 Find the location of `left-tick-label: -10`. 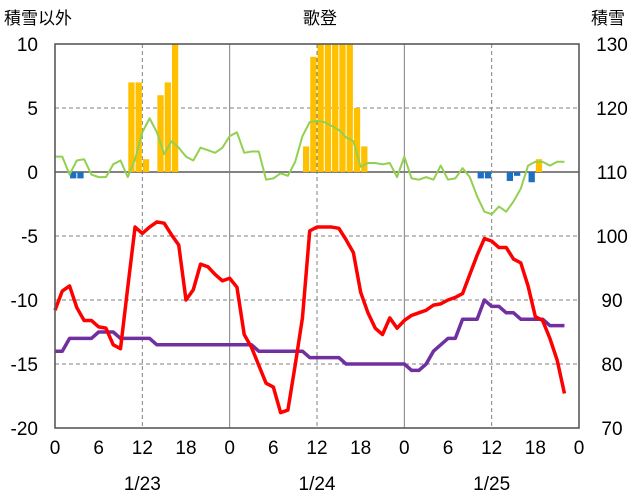

left-tick-label: -10 is located at coordinates (24, 301).